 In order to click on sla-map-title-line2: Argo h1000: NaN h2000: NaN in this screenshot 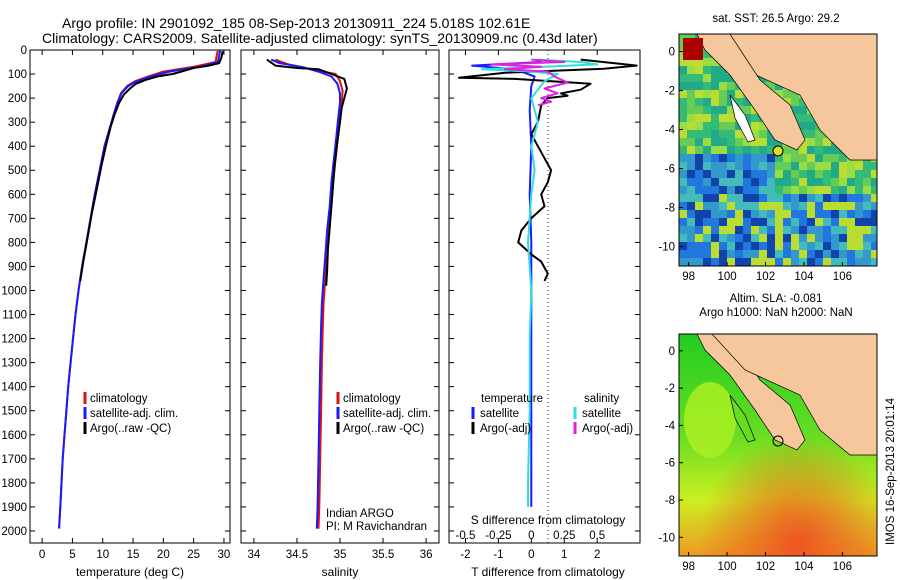, I will do `click(775, 313)`.